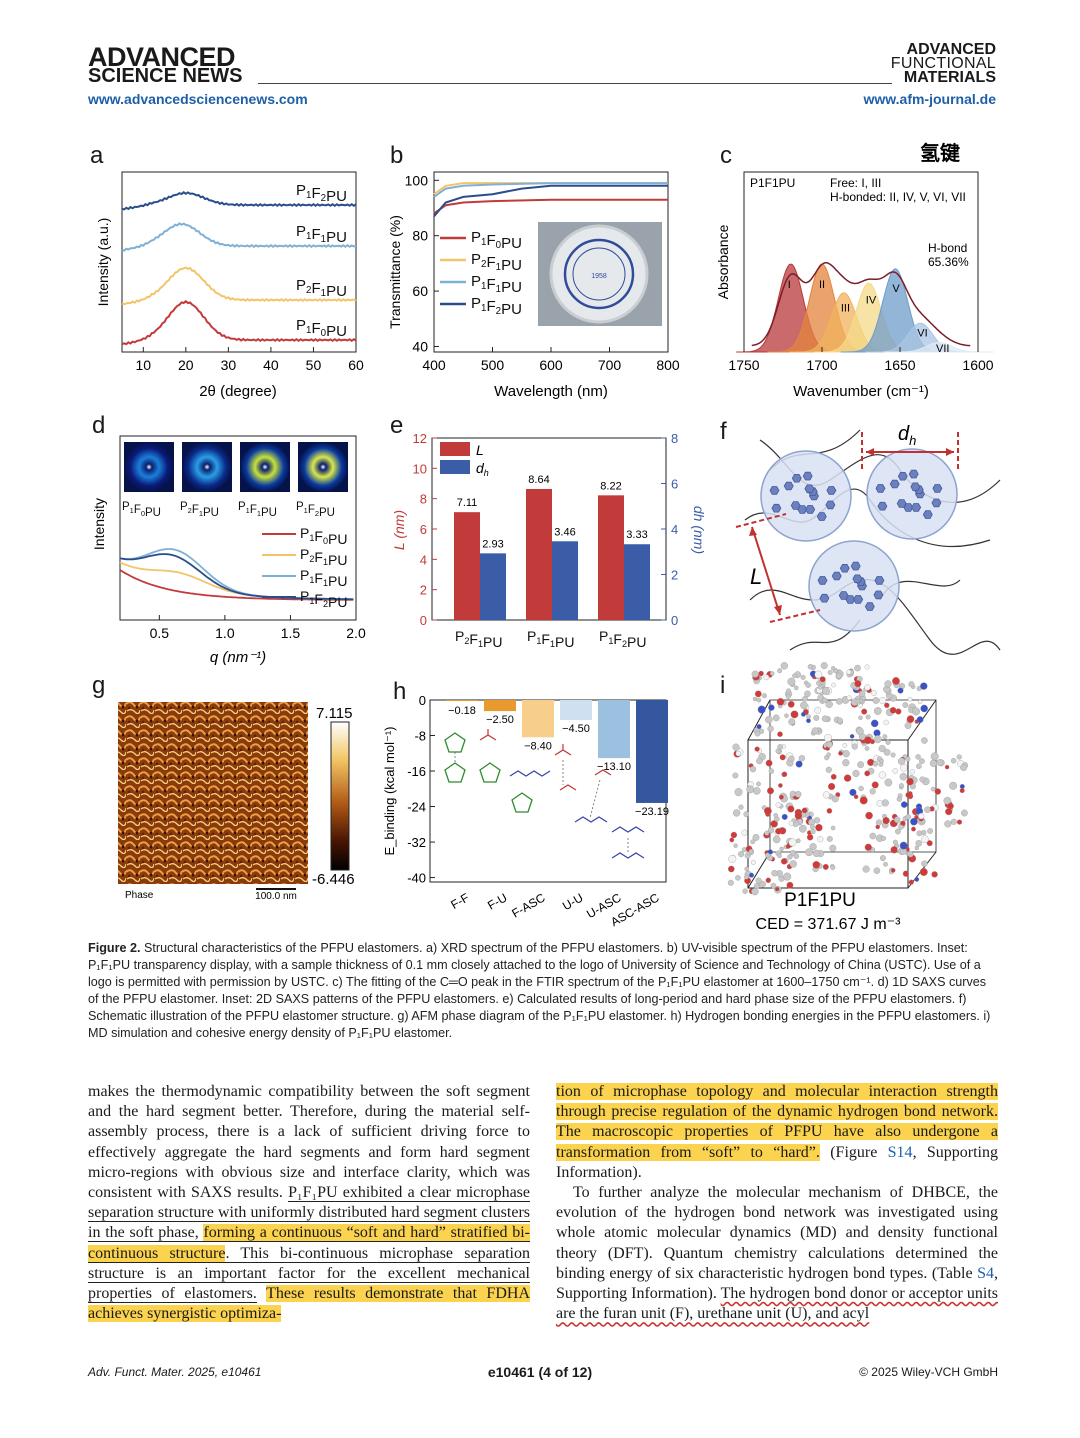  I want to click on chart-h-ytick-label: -8, so click(420, 736).